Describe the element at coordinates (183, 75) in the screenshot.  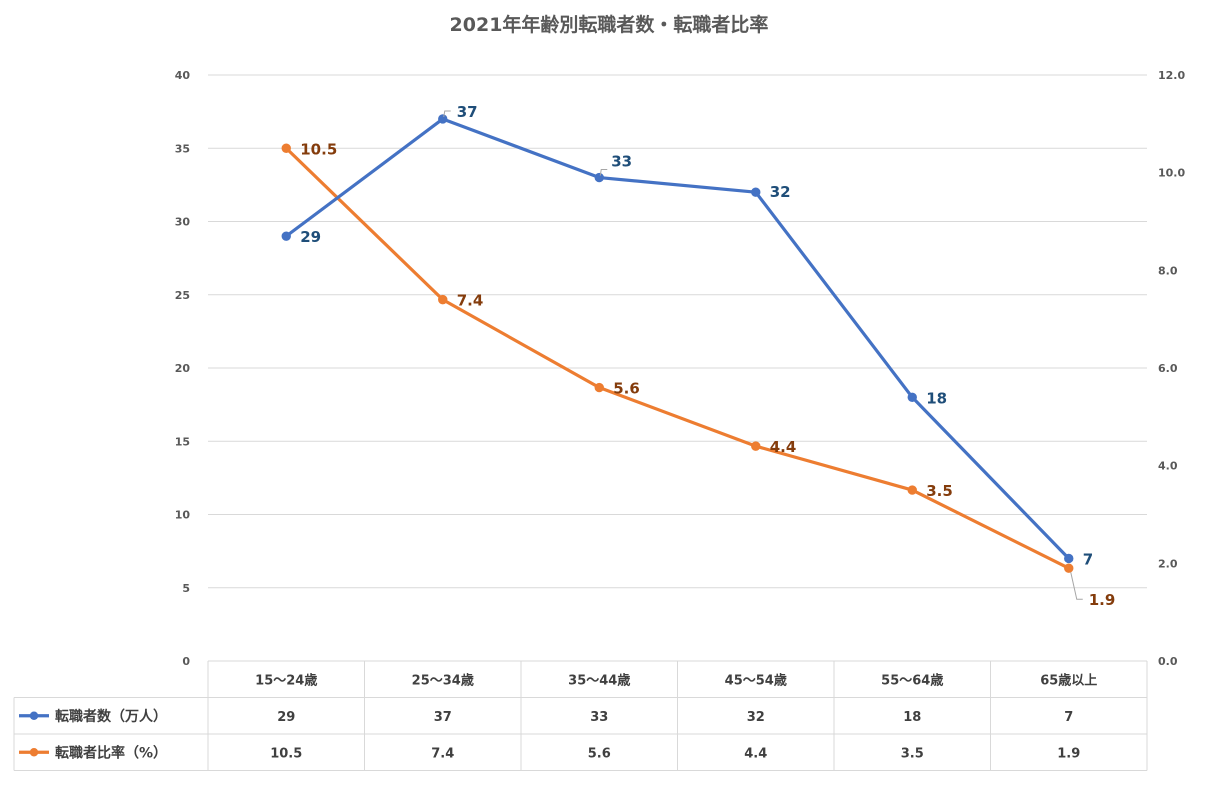
I see `left-tick-label: 40` at that location.